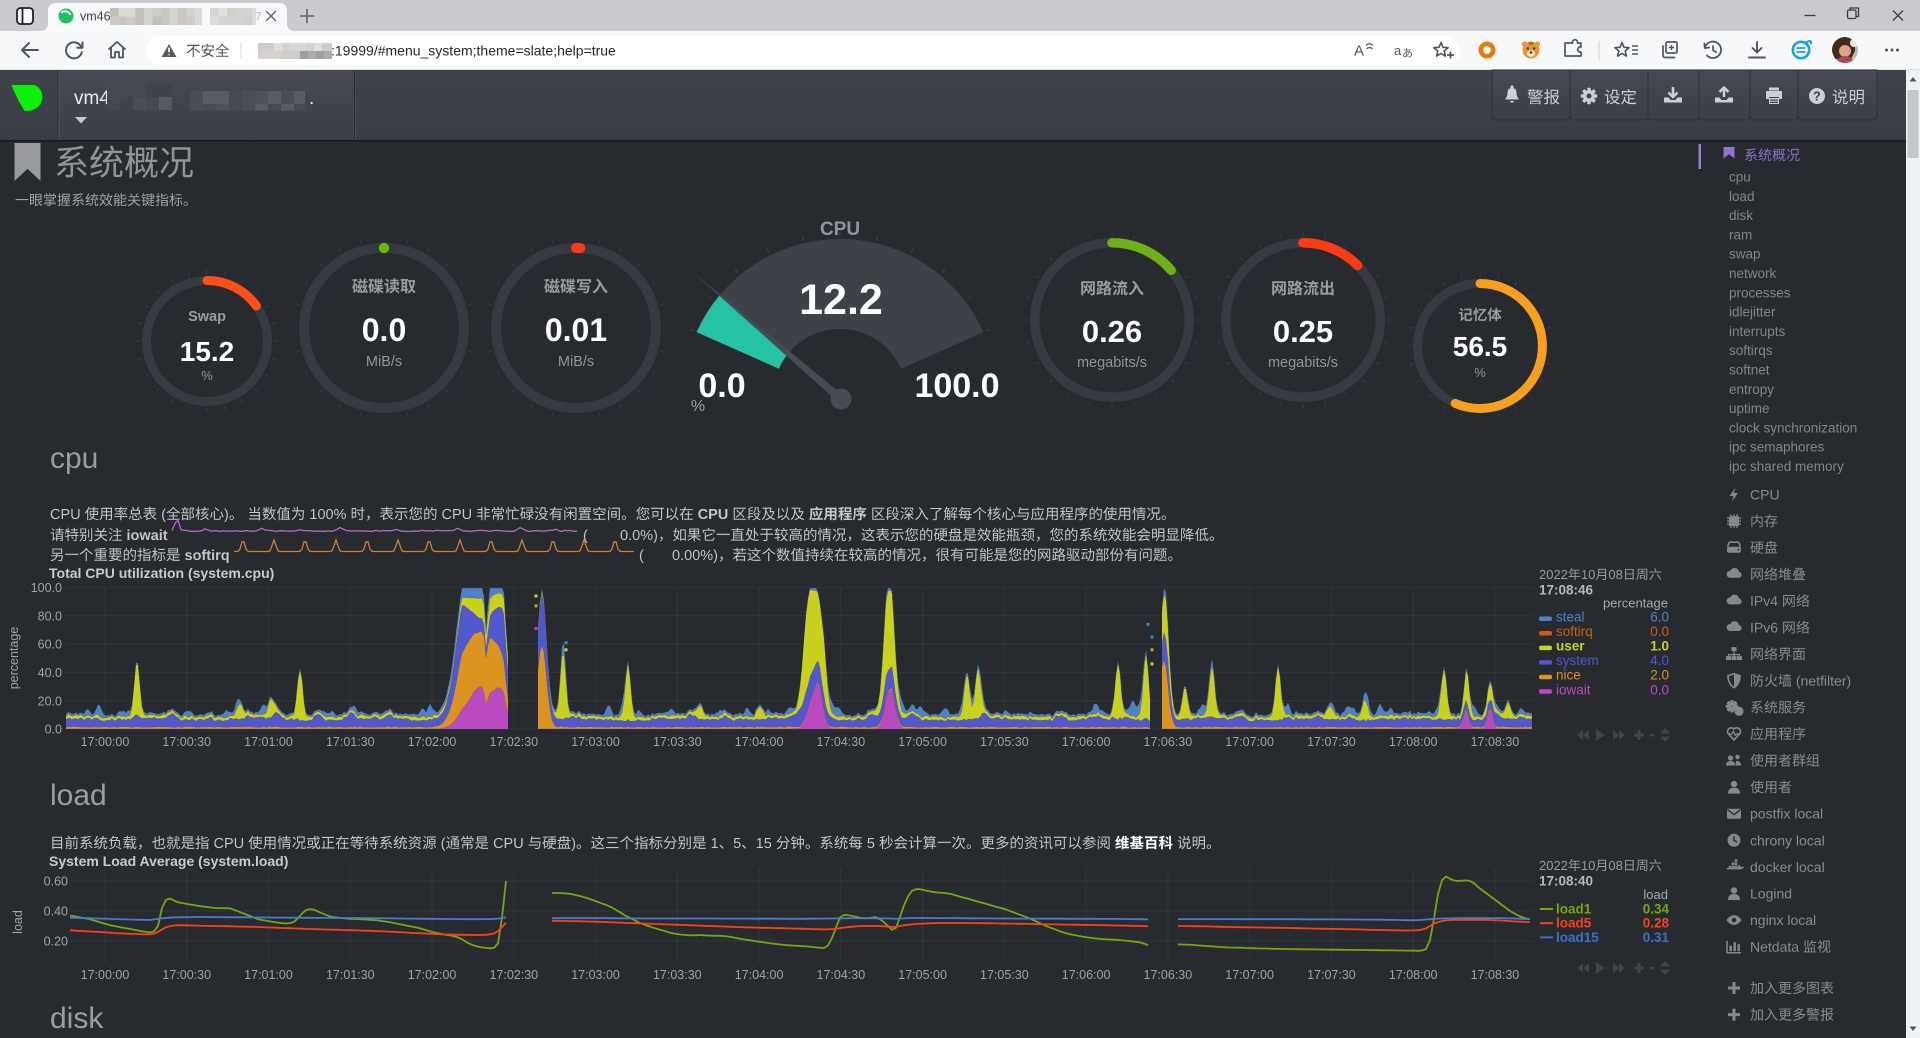  I want to click on svg-text: 60.0, so click(50, 645).